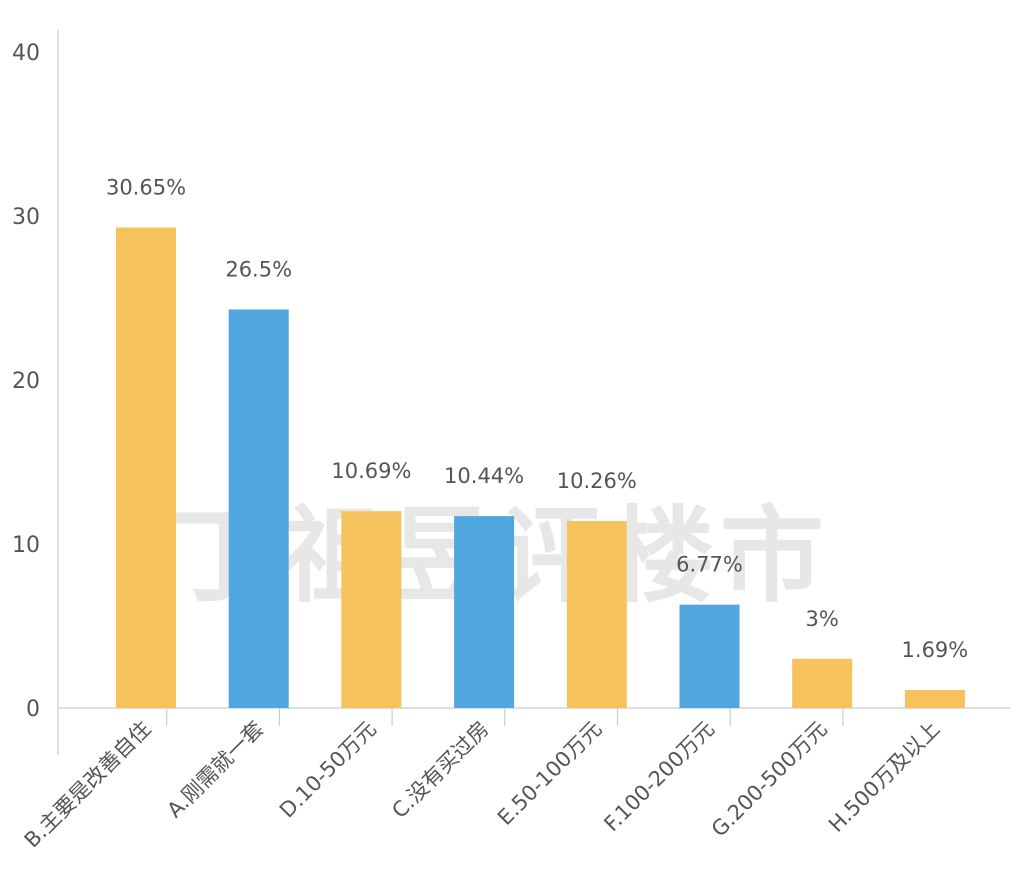 This screenshot has width=1024, height=871. What do you see at coordinates (371, 471) in the screenshot?
I see `data-label: 10.69%` at bounding box center [371, 471].